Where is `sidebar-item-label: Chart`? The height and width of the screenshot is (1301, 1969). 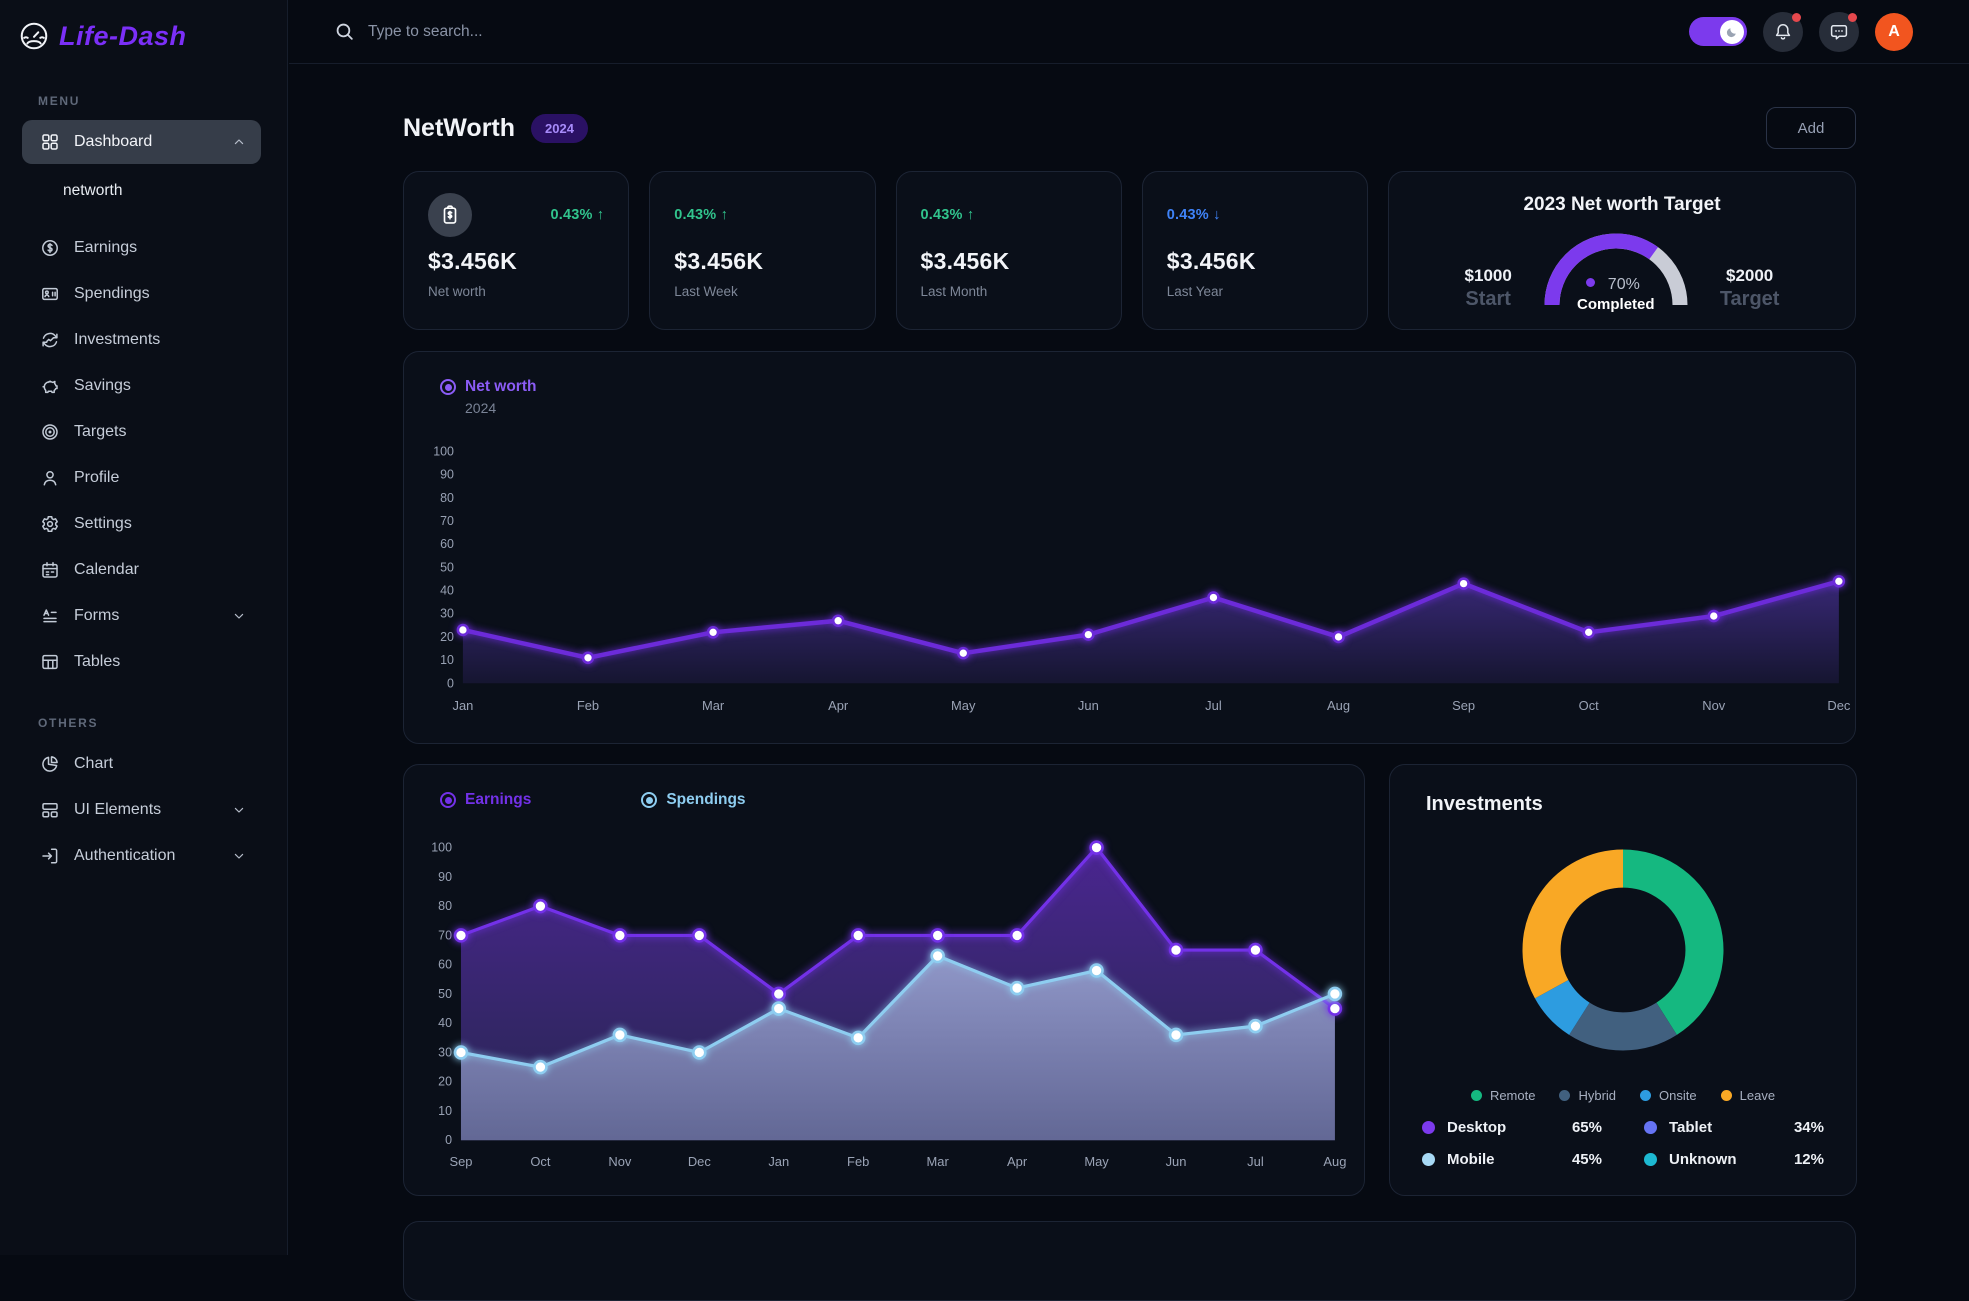 sidebar-item-label: Chart is located at coordinates (94, 763).